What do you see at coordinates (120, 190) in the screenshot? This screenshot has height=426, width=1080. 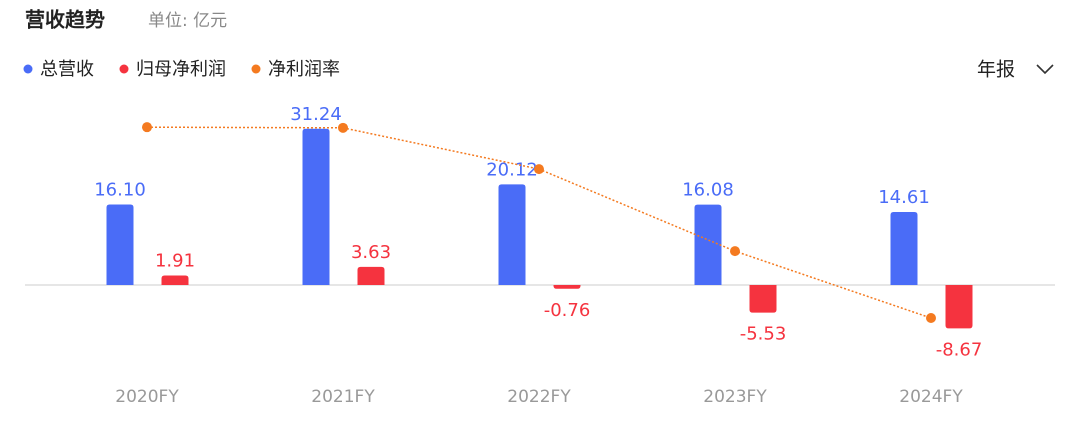 I see `value-label: 16.10` at bounding box center [120, 190].